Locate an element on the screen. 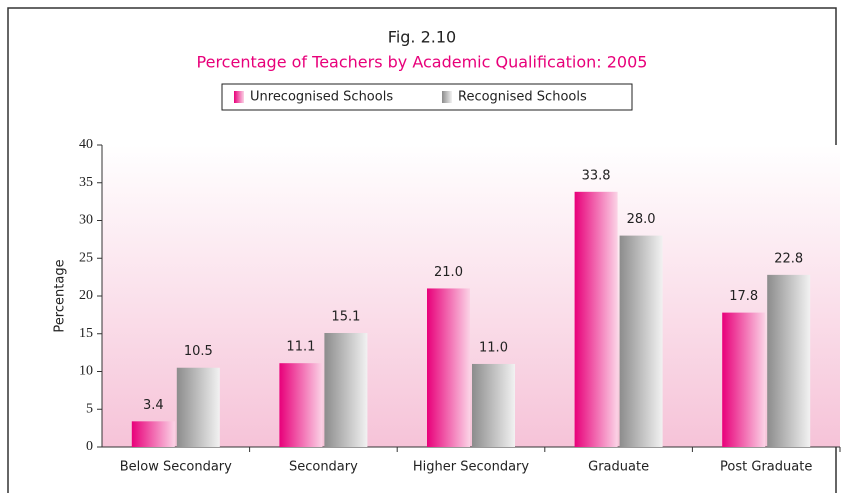 The height and width of the screenshot is (493, 844). data-label: 28.0 is located at coordinates (641, 219).